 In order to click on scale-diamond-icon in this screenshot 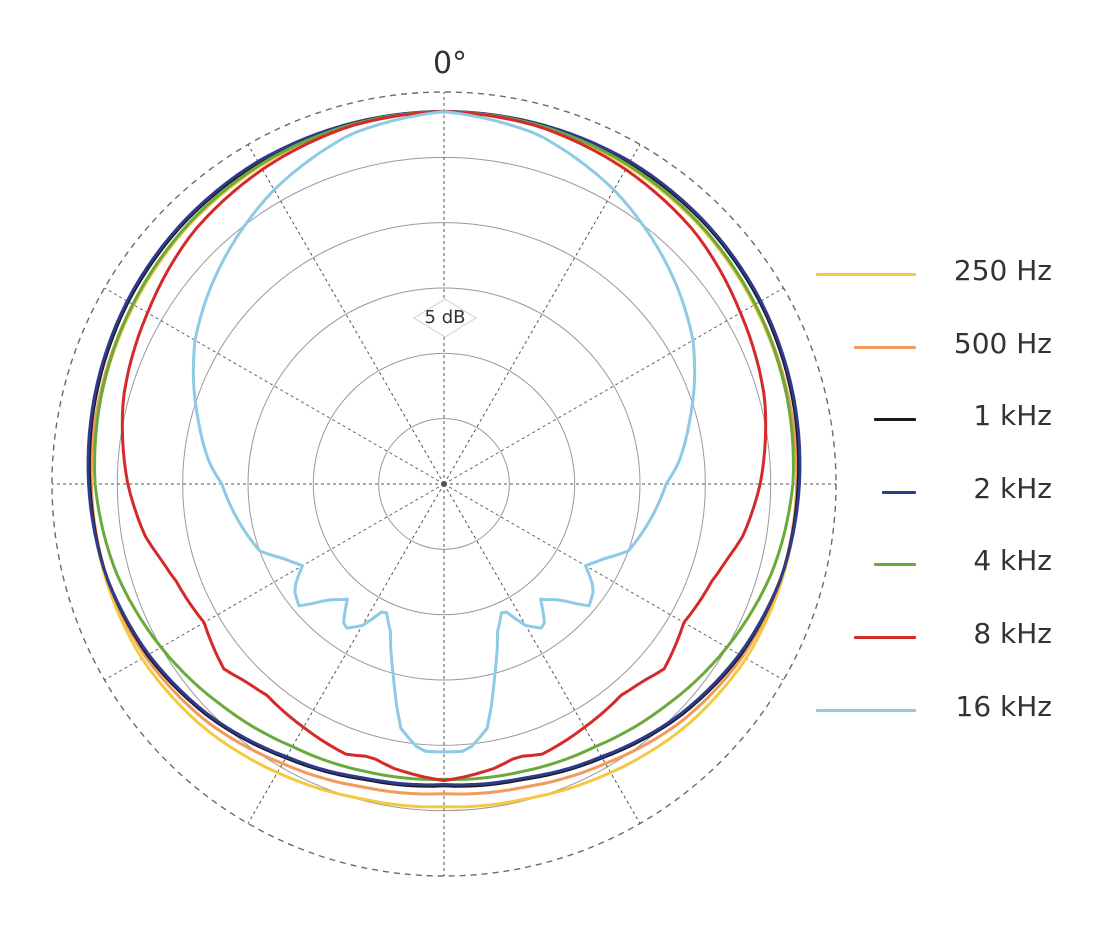, I will do `click(445, 318)`.